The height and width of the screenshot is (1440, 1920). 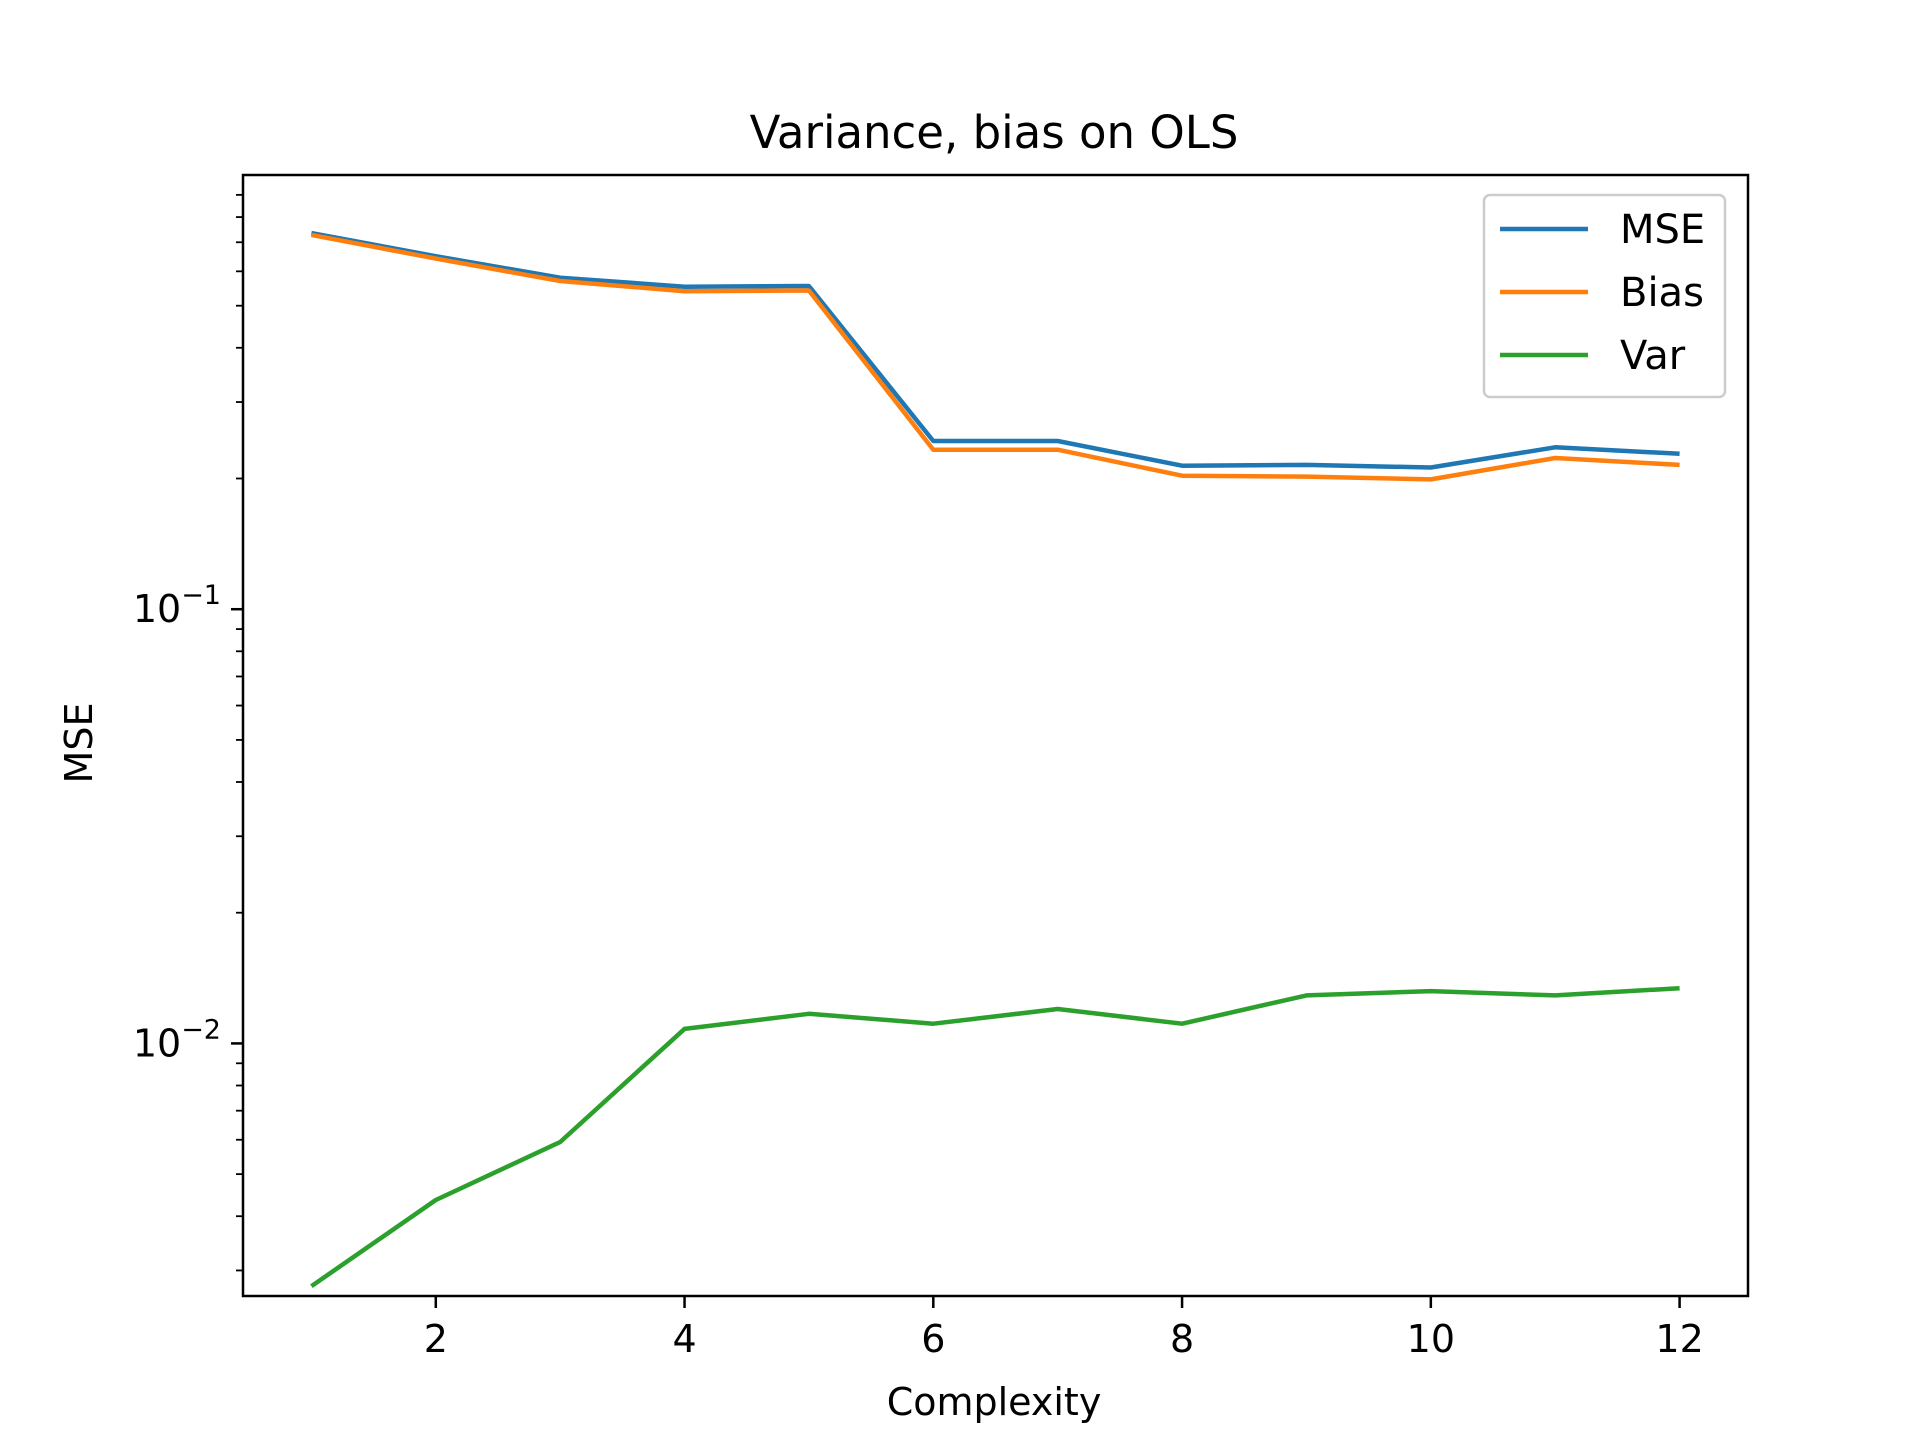 I want to click on series-line-mse, so click(x=995, y=350).